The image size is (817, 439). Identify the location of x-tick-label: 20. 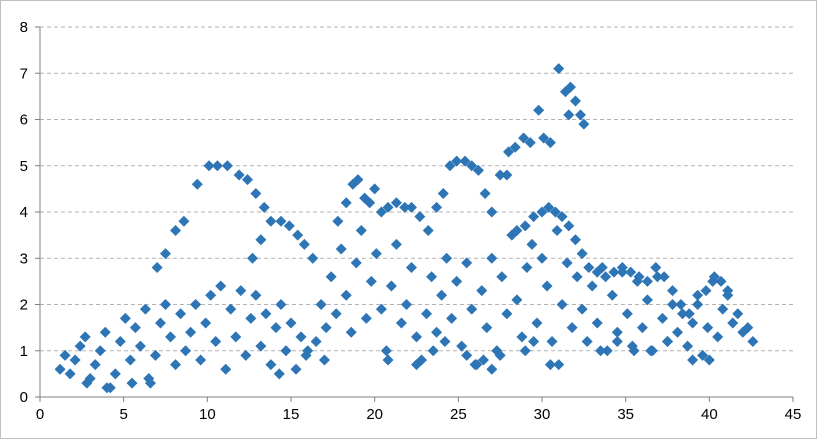
(374, 414).